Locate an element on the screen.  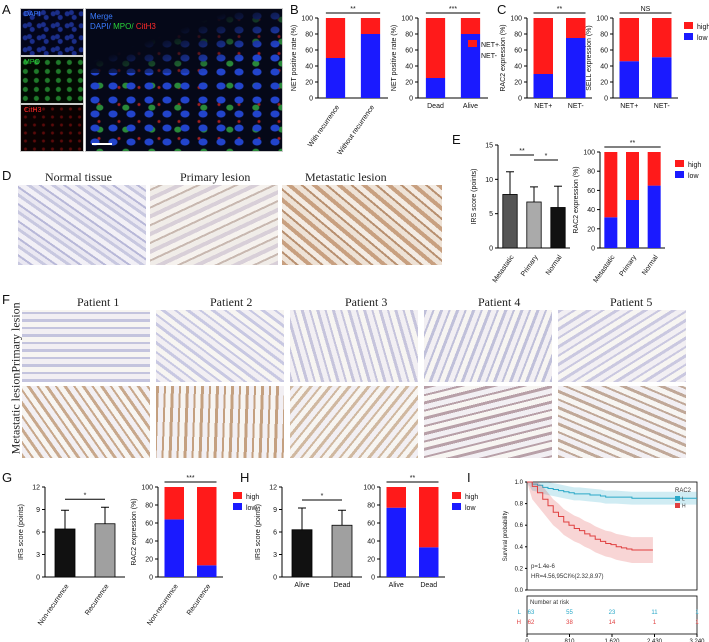
H1-ytick-label-4: 12 is located at coordinates (273, 488).